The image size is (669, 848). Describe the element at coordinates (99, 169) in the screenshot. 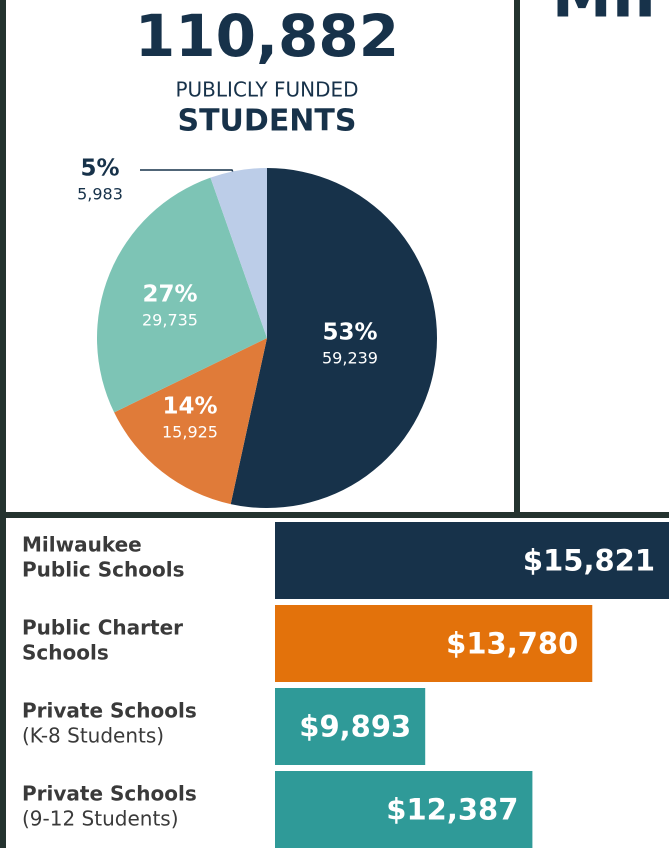

I see `share-label: 5%` at that location.